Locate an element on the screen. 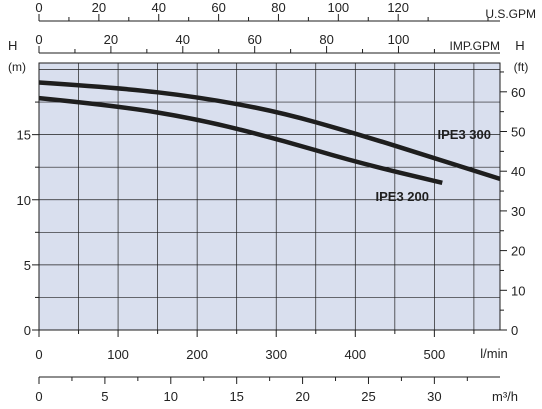  usgpm-tick-label: 100 is located at coordinates (338, 7).